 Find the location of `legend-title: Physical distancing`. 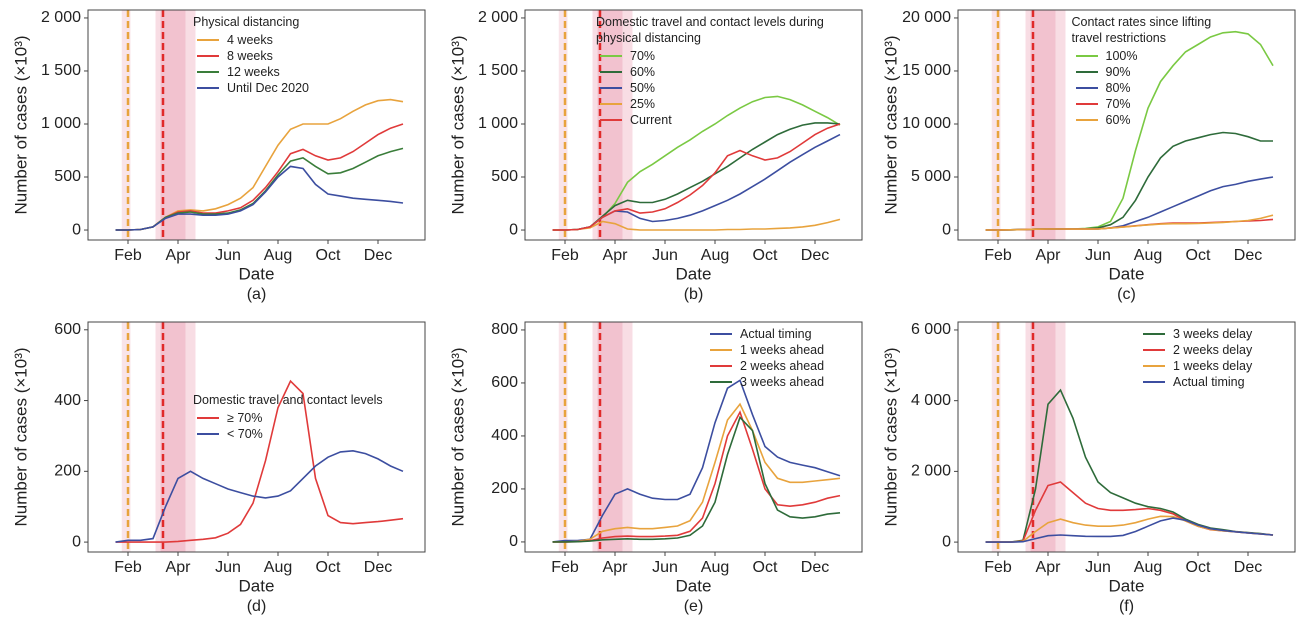

legend-title: Physical distancing is located at coordinates (246, 22).